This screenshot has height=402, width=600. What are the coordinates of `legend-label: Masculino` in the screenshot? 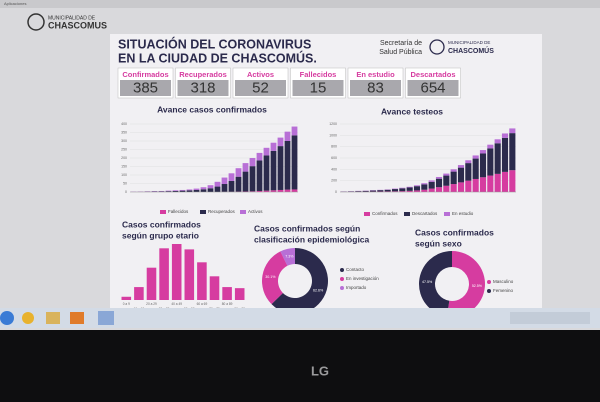 It's located at (503, 281).